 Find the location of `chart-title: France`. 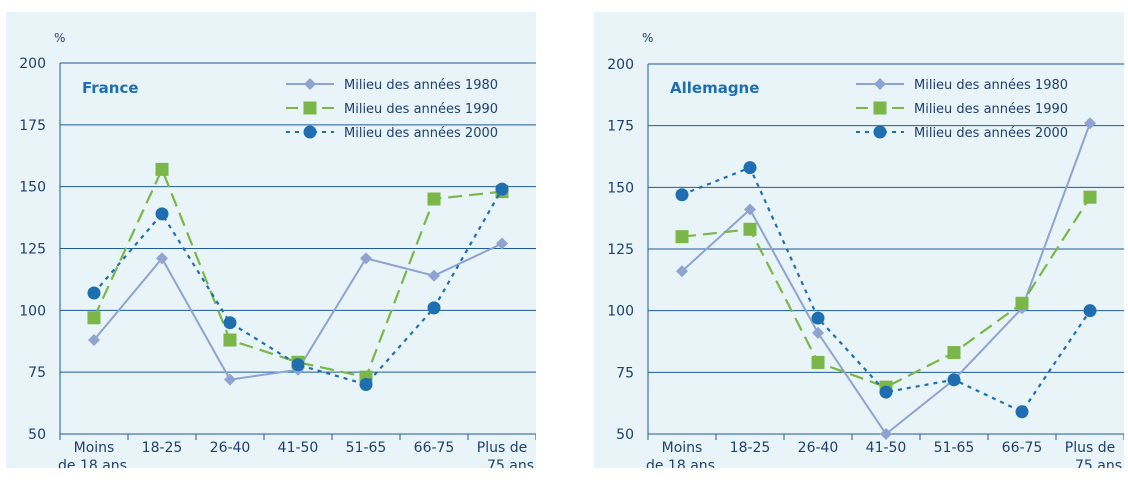

chart-title: France is located at coordinates (110, 88).